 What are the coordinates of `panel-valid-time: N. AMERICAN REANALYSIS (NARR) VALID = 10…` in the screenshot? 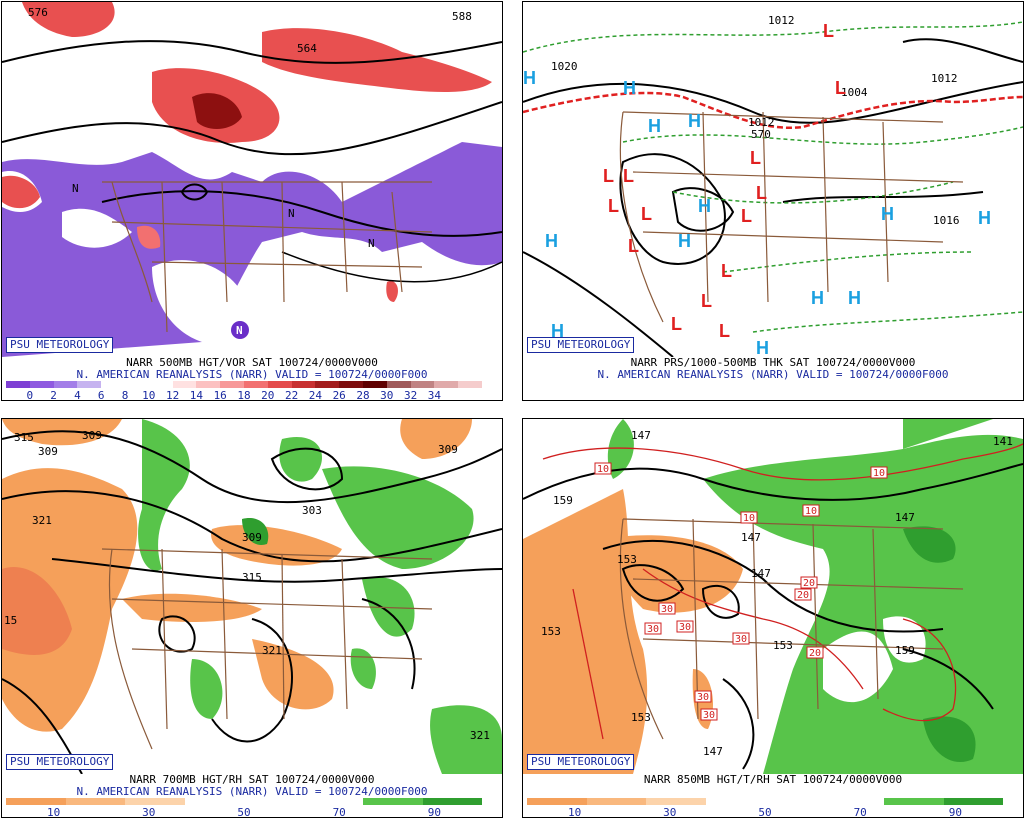 It's located at (252, 791).